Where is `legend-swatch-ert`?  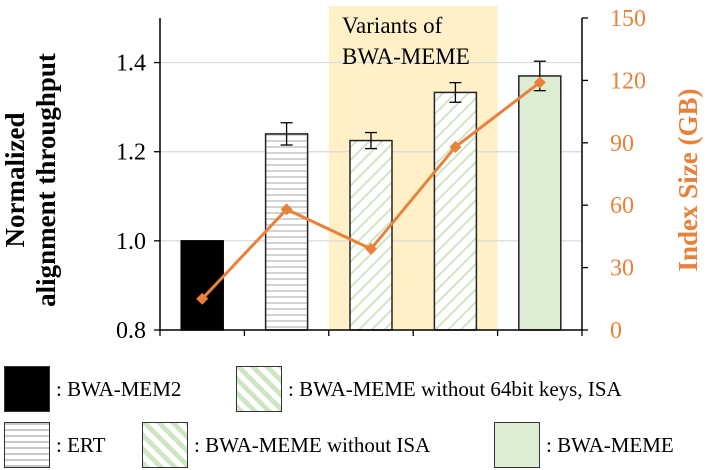 legend-swatch-ert is located at coordinates (27, 445).